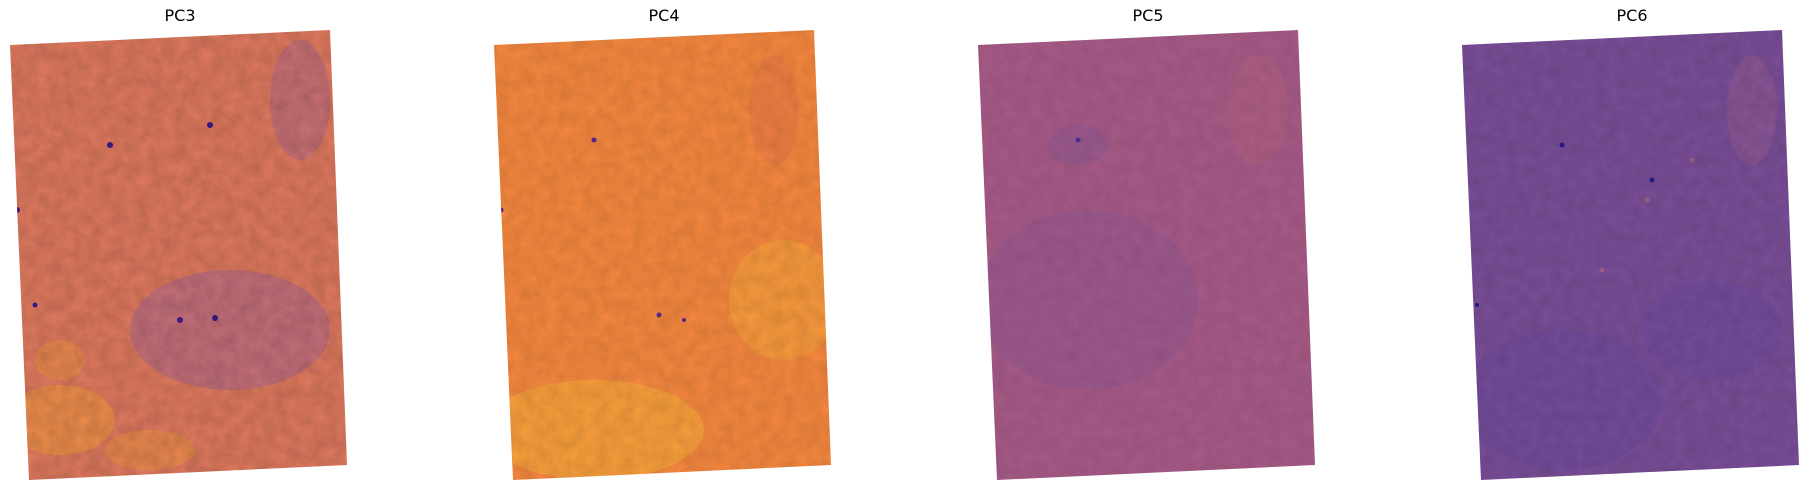 The height and width of the screenshot is (490, 1810). Describe the element at coordinates (1632, 15) in the screenshot. I see `panel-title: PC6` at that location.